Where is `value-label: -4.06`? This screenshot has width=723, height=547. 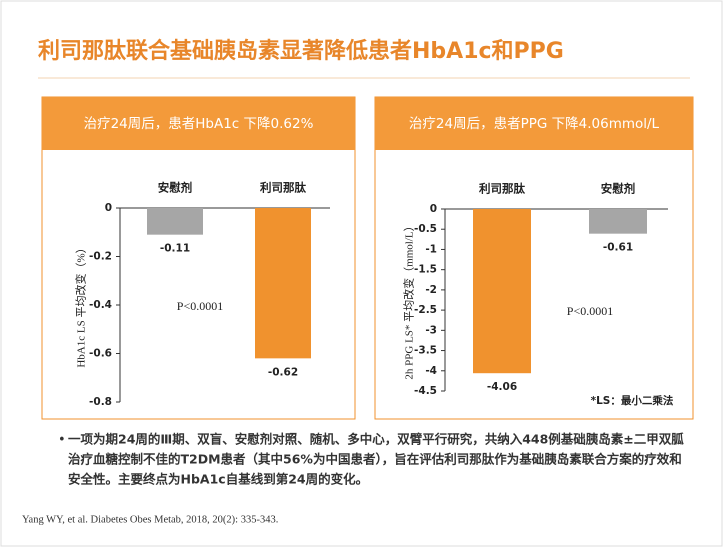 value-label: -4.06 is located at coordinates (502, 387).